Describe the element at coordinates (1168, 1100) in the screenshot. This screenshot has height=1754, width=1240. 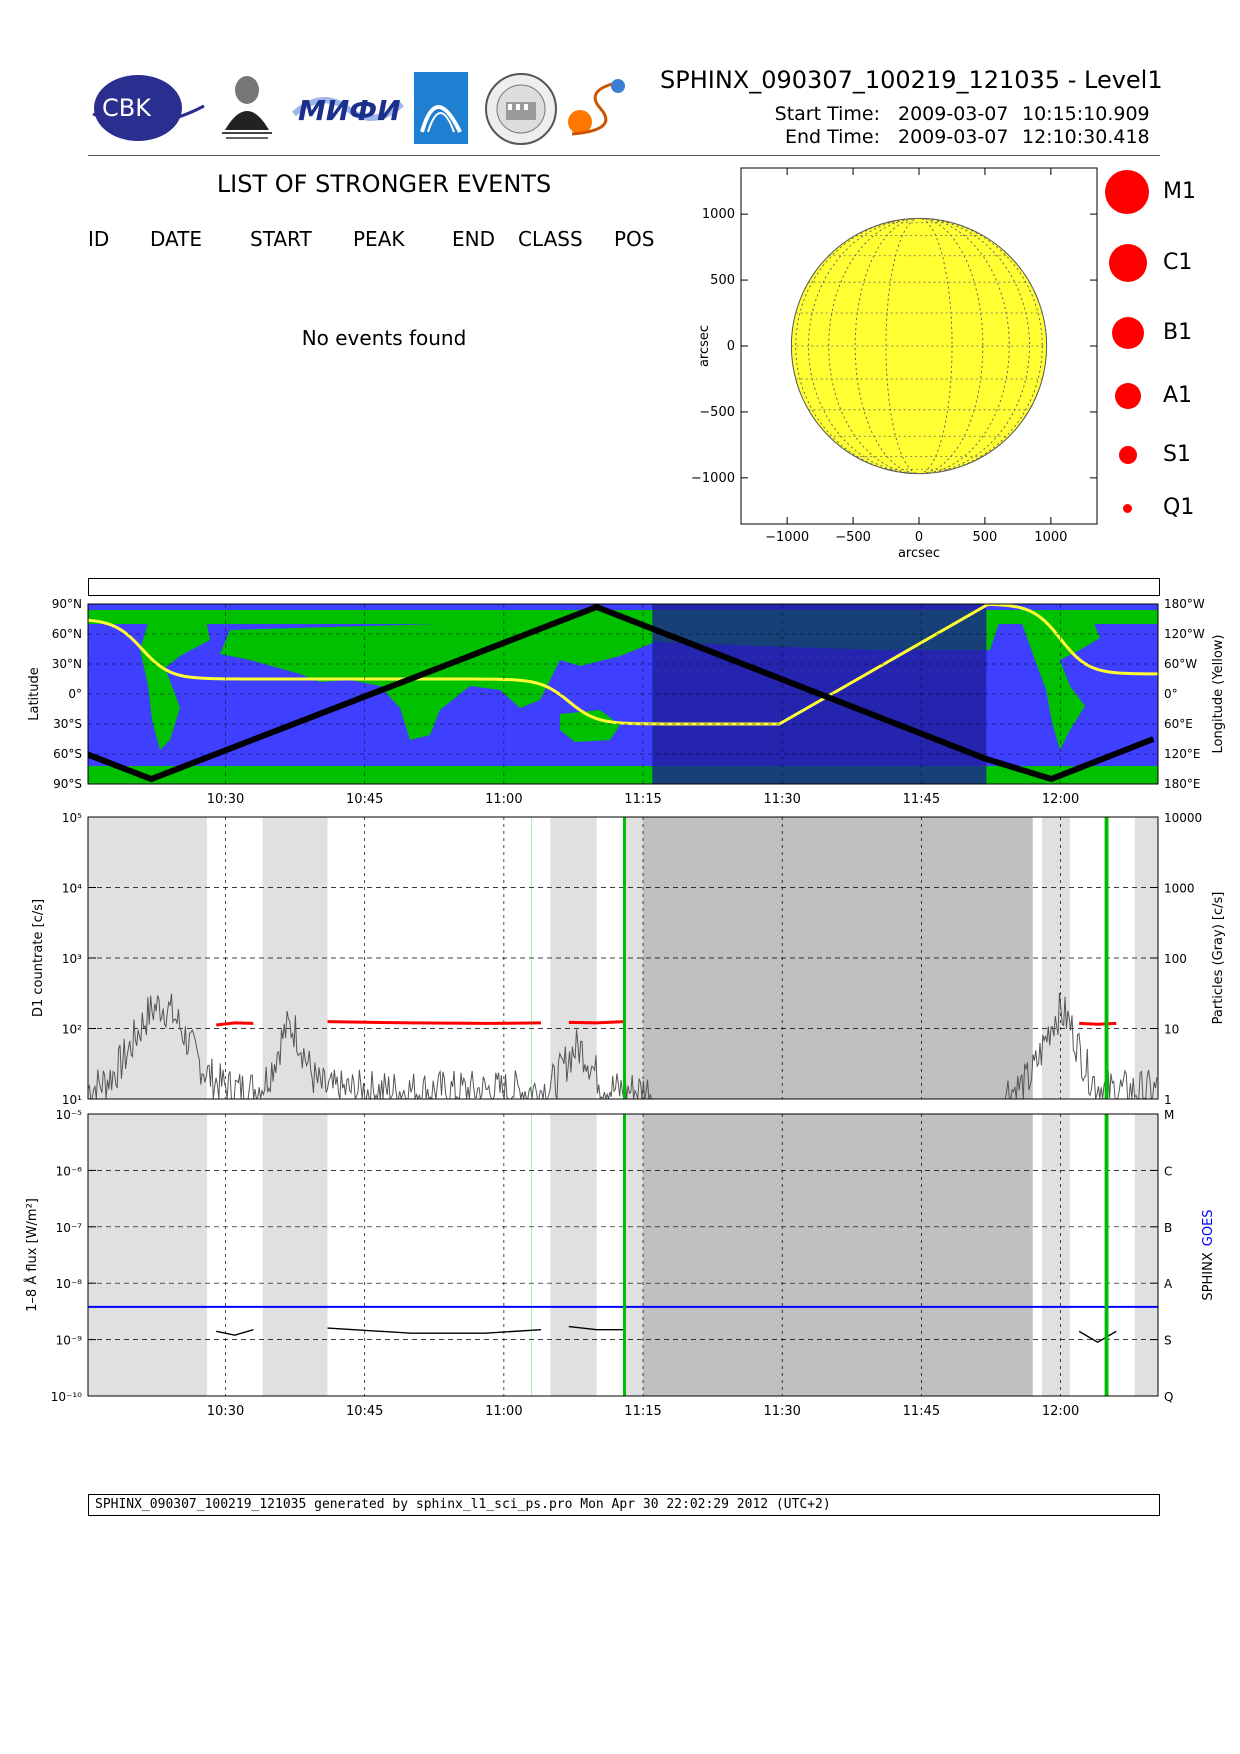
I see `d1-ytick-label-right: 1` at that location.